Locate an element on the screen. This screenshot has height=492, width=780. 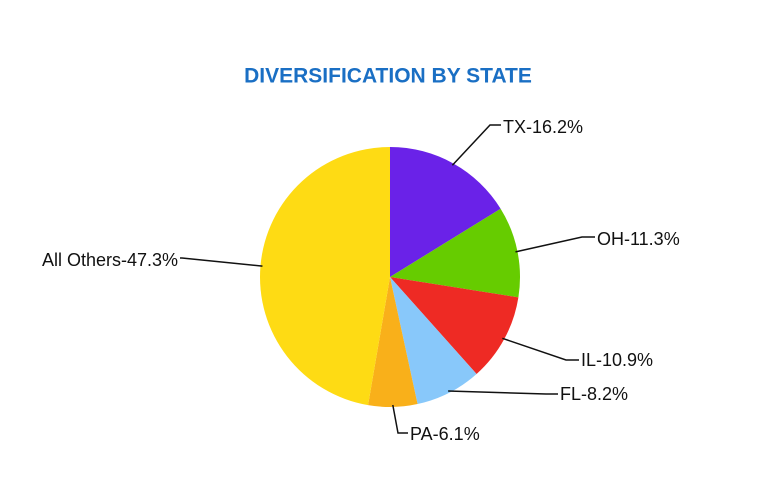
chart-title: DIVERSIFICATION BY STATE is located at coordinates (388, 76).